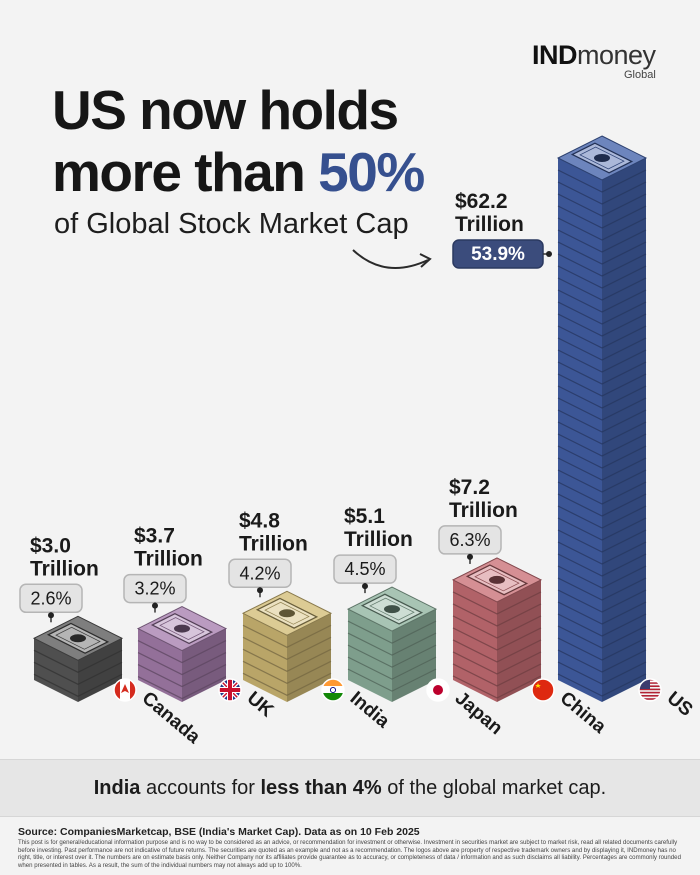 This screenshot has width=700, height=875. Describe the element at coordinates (616, 55) in the screenshot. I see `logo-money: money` at that location.